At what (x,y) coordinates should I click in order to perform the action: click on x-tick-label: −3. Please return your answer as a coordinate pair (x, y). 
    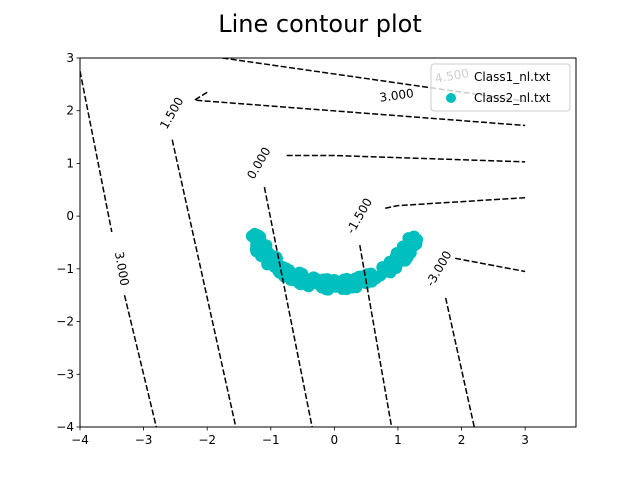
    Looking at the image, I should click on (144, 440).